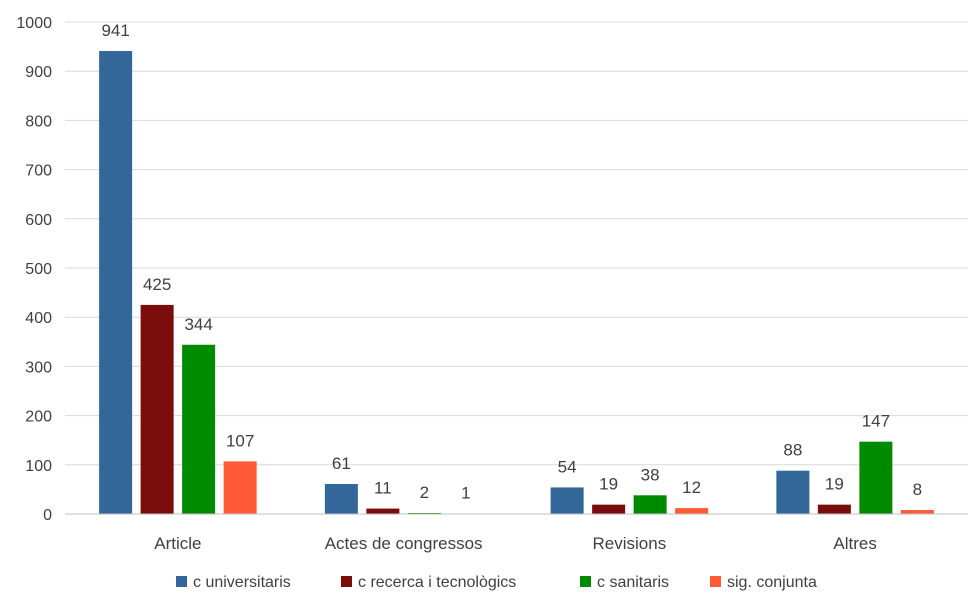 This screenshot has height=602, width=969. What do you see at coordinates (404, 543) in the screenshot?
I see `x-tick-label: Actes de congressos` at bounding box center [404, 543].